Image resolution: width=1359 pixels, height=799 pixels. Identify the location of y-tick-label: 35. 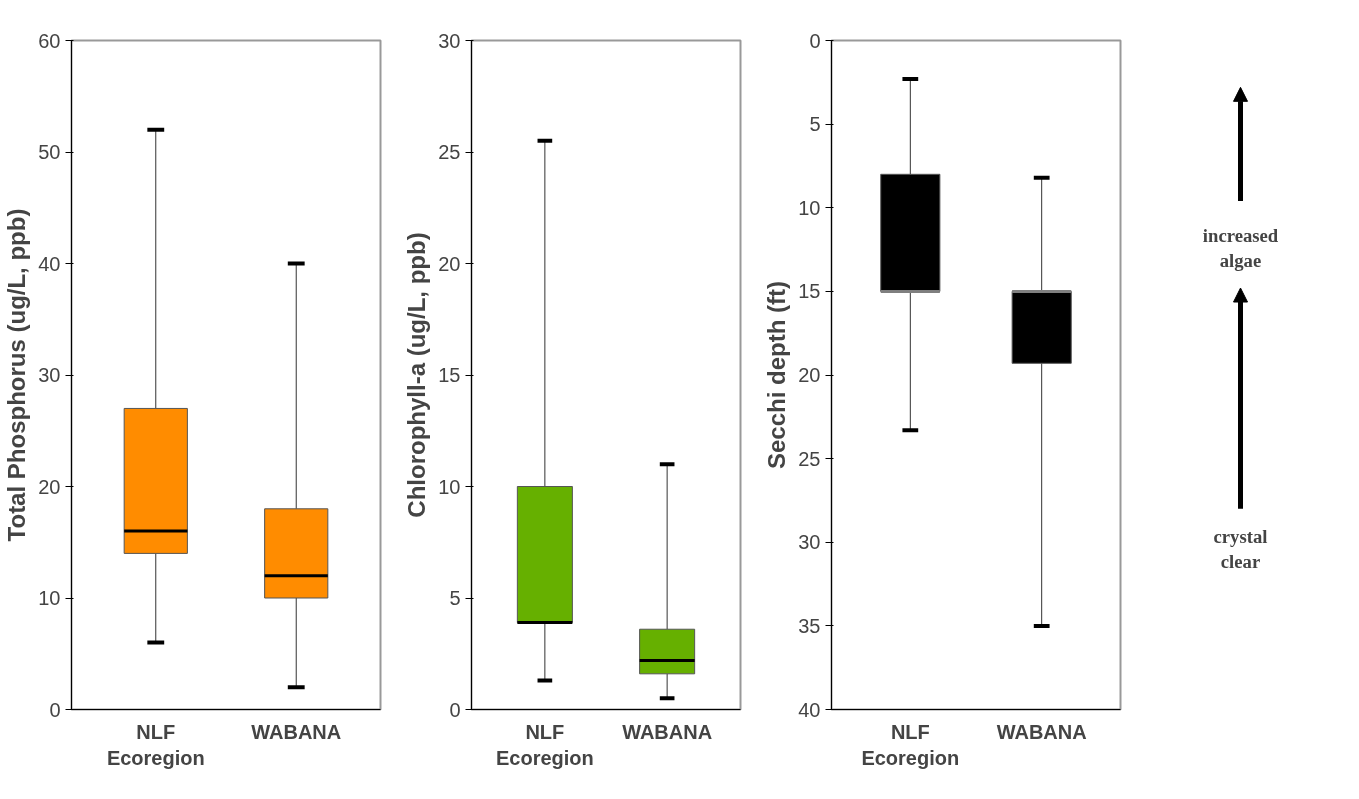
(809, 625).